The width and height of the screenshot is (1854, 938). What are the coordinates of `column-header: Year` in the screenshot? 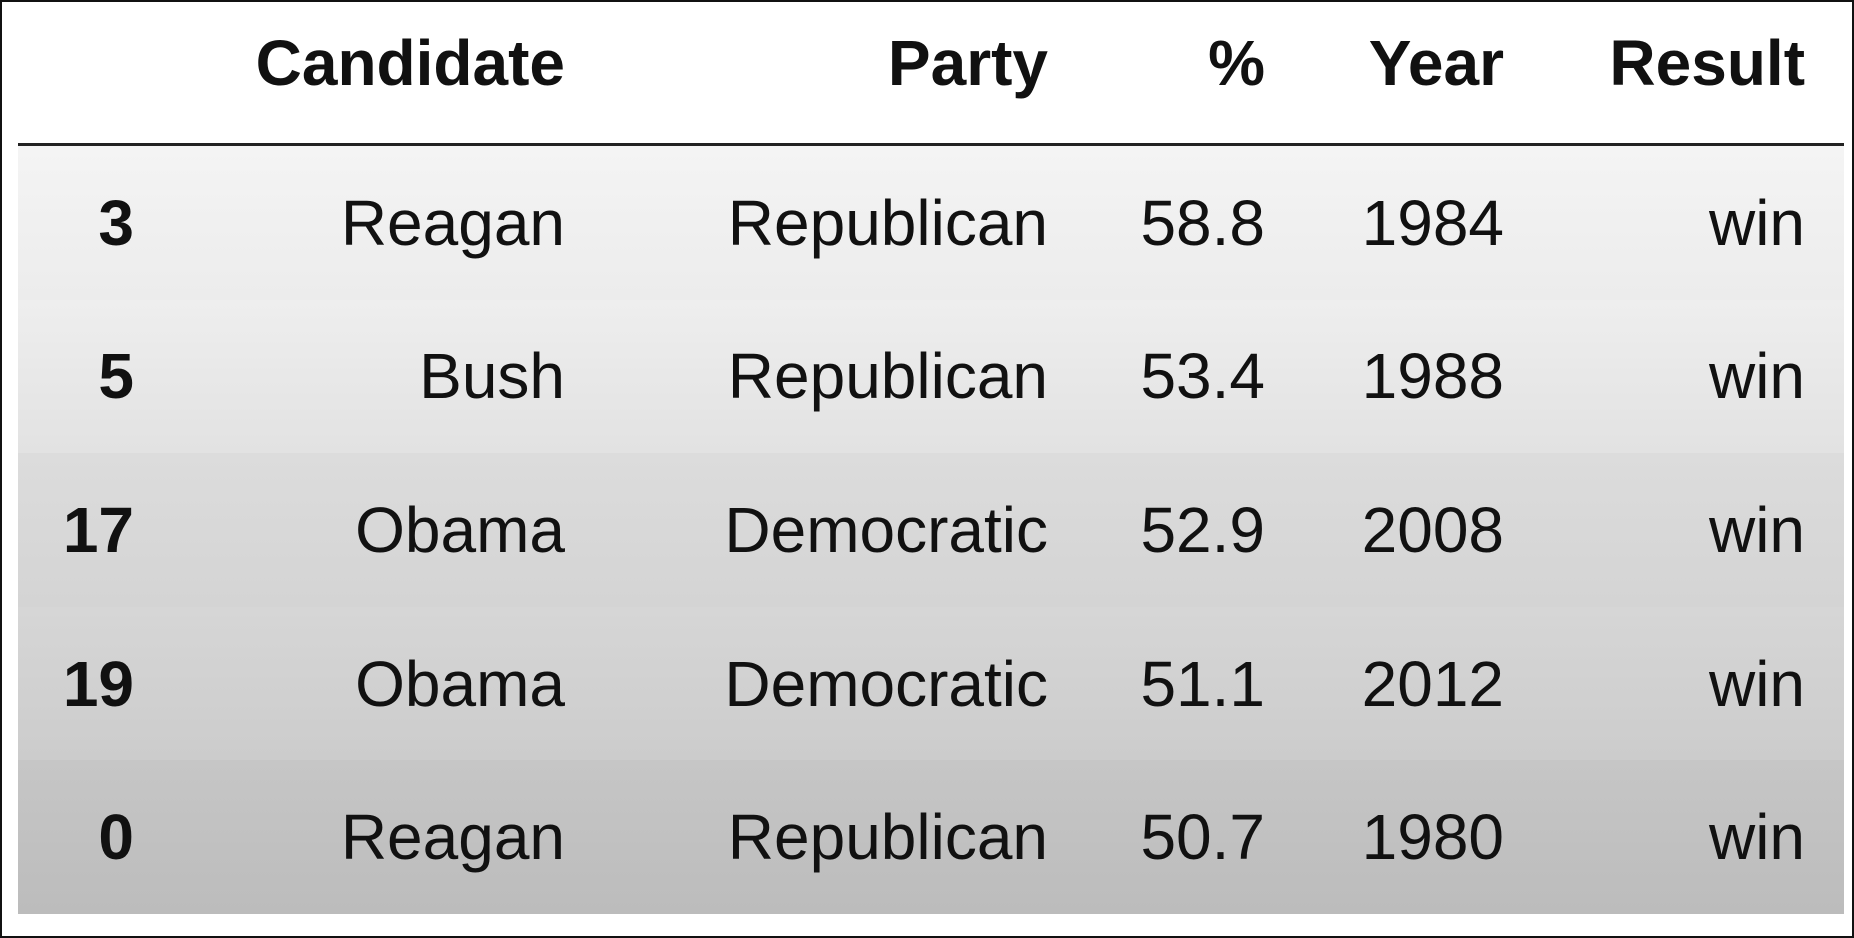 It's located at (1436, 63).